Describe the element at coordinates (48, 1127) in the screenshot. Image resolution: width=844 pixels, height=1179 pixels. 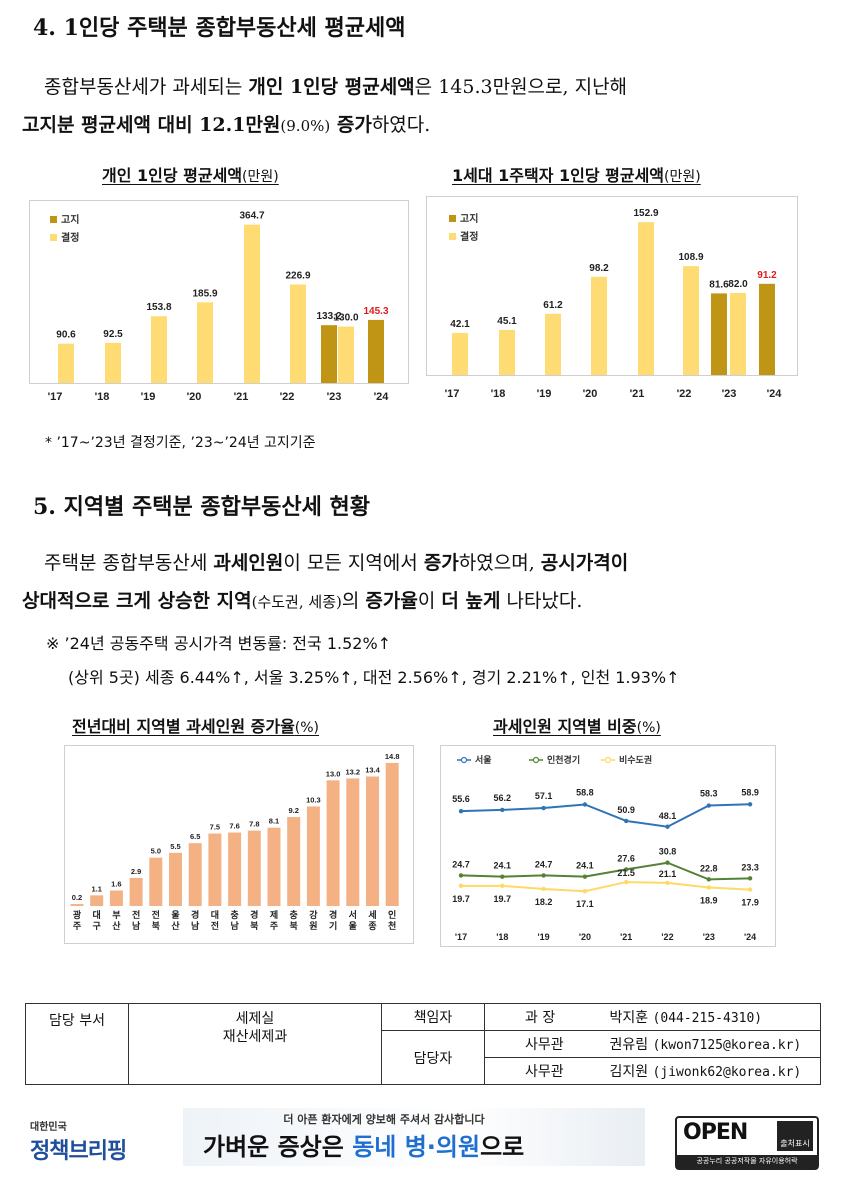
I see `logo-small-text: 대한민국` at that location.